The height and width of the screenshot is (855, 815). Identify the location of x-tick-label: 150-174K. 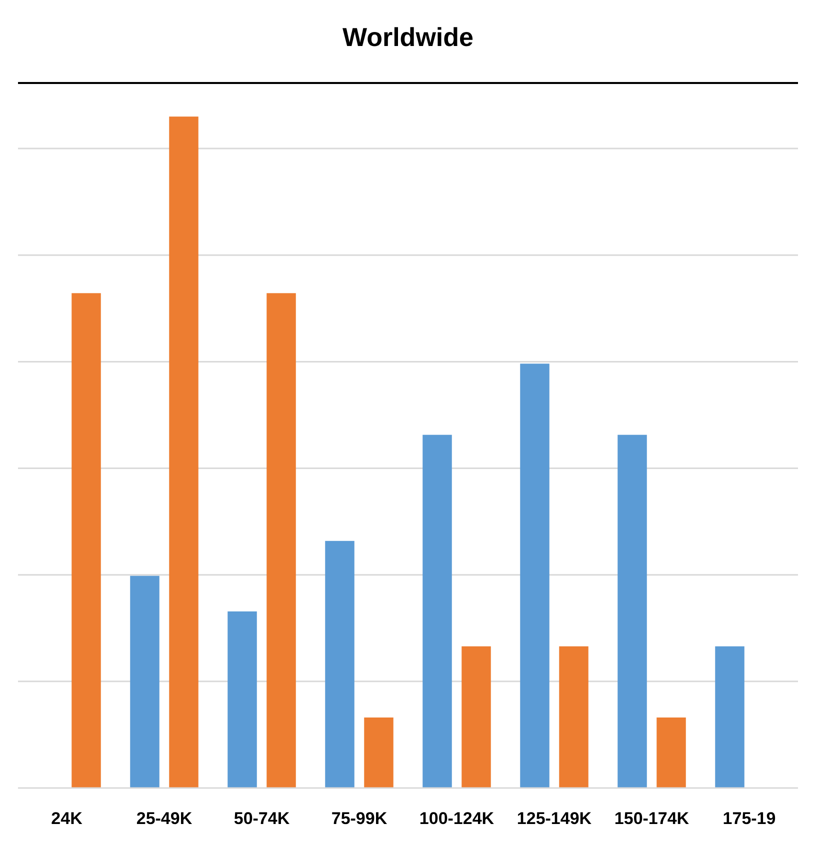
(652, 818).